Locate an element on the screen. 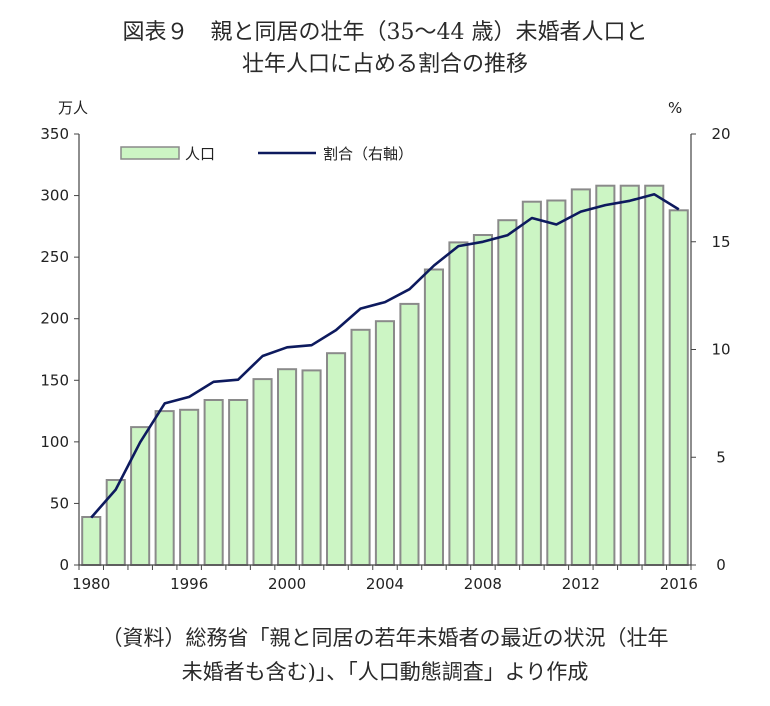 The height and width of the screenshot is (706, 770). bar-2009 is located at coordinates (507, 392).